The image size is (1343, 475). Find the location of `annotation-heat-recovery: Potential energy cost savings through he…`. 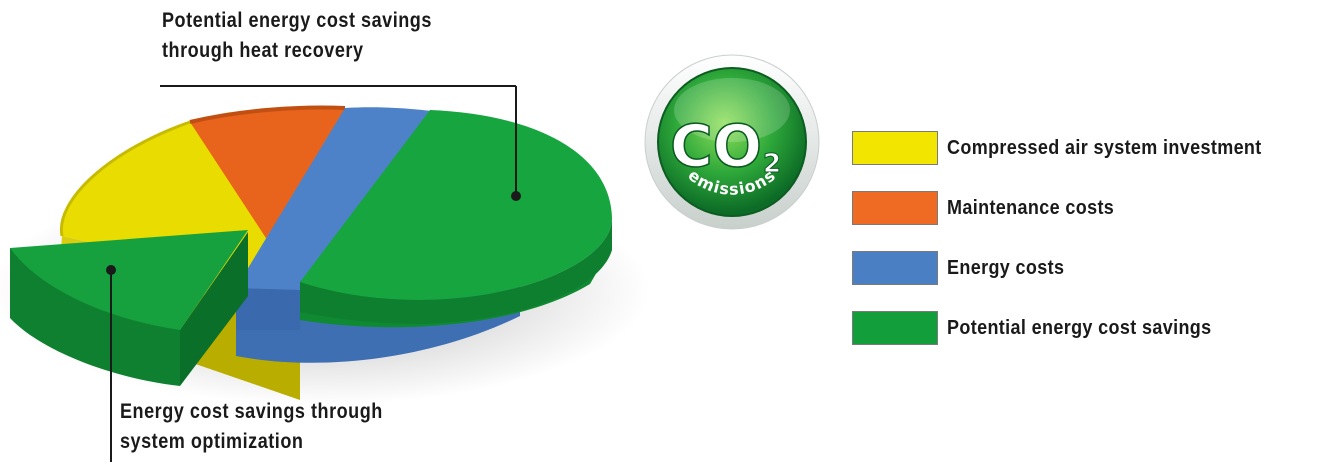

annotation-heat-recovery: Potential energy cost savings through he… is located at coordinates (297, 36).